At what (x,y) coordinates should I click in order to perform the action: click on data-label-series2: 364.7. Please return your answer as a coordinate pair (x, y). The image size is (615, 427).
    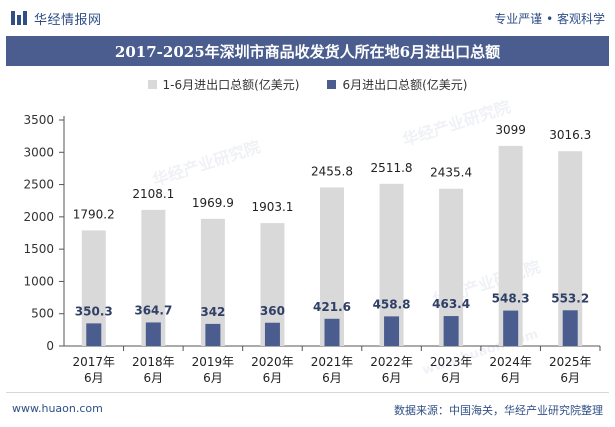
    Looking at the image, I should click on (153, 310).